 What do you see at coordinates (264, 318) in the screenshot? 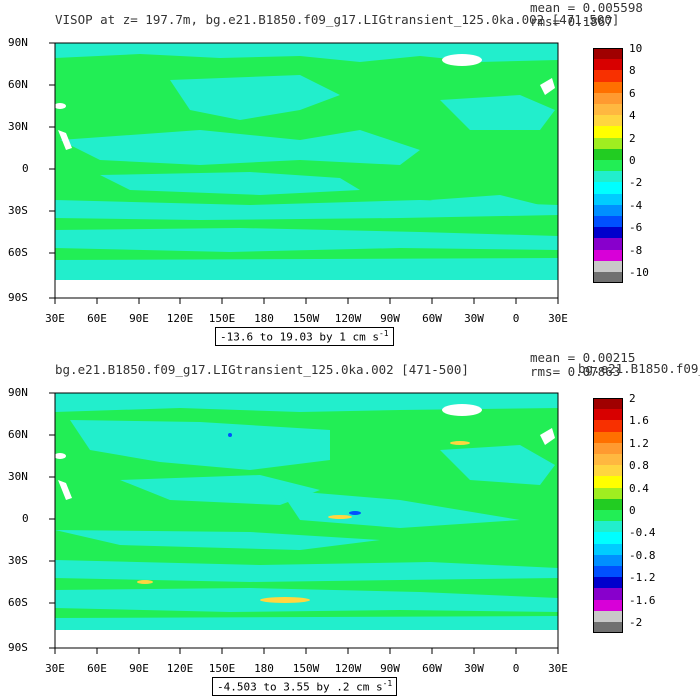
I see `top-lon-label: 180` at bounding box center [264, 318].